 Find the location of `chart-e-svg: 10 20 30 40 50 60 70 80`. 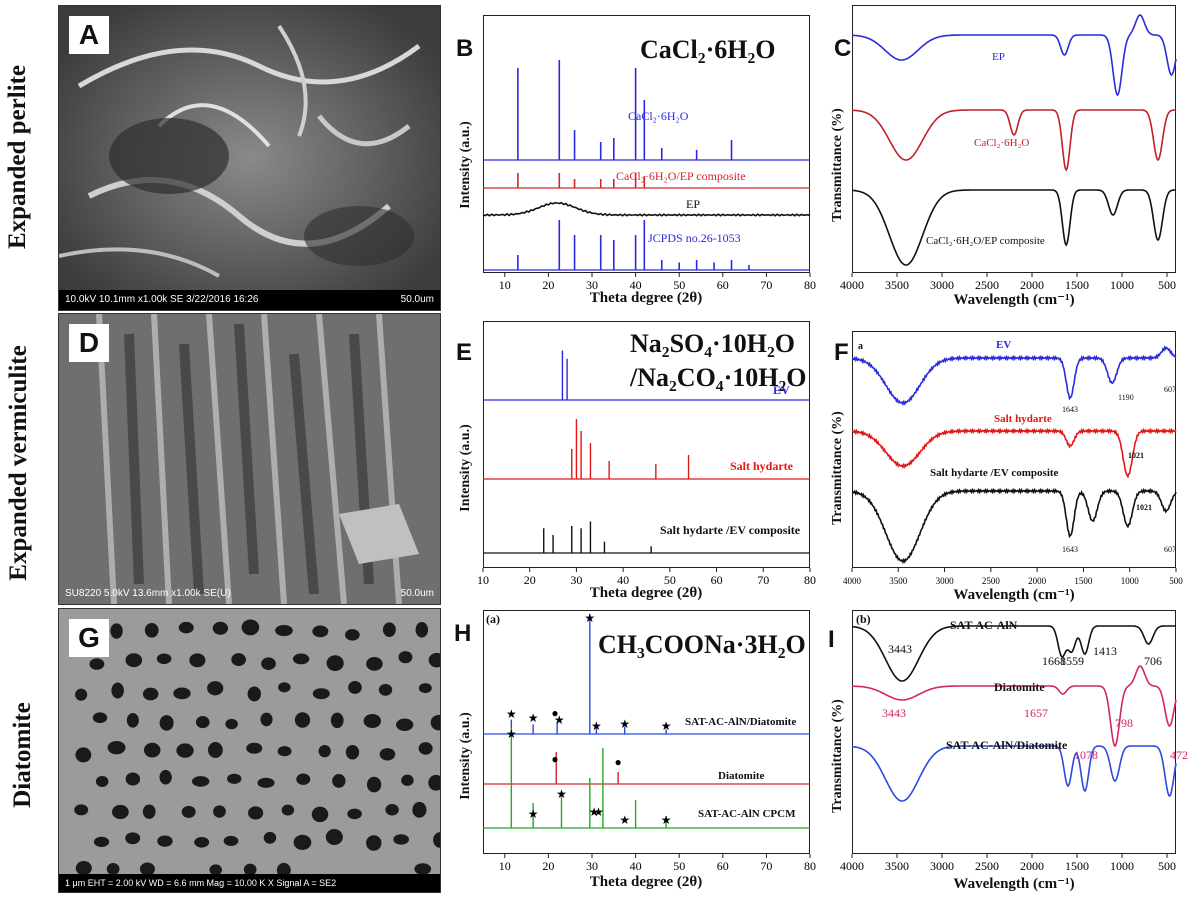

chart-e-svg: 10 20 30 40 50 60 70 80 is located at coordinates (646, 468).